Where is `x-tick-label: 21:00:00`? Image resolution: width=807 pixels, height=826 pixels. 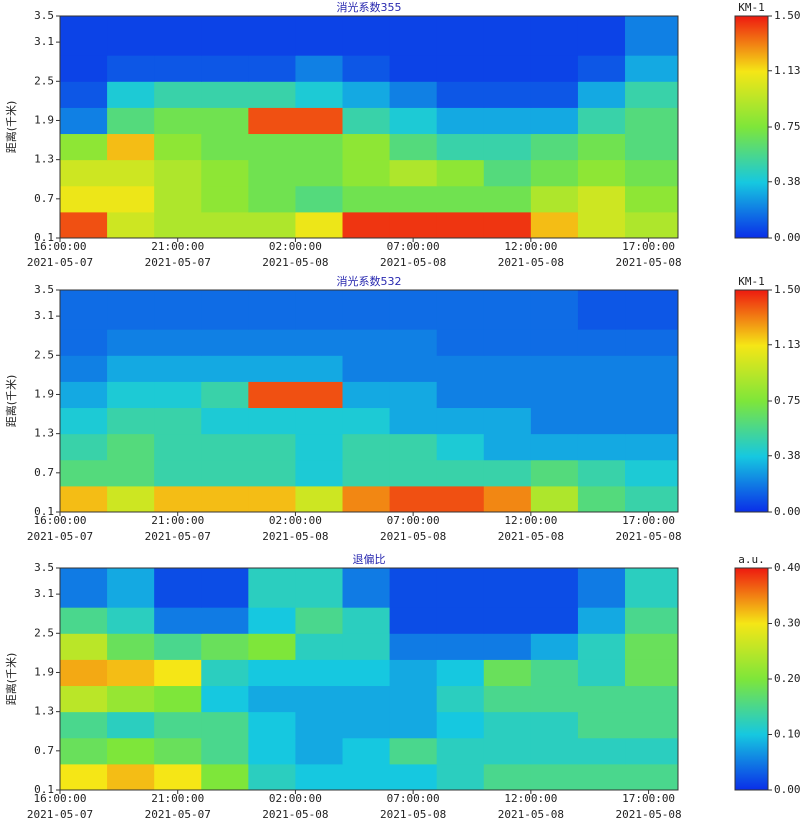 x-tick-label: 21:00:00 is located at coordinates (177, 520).